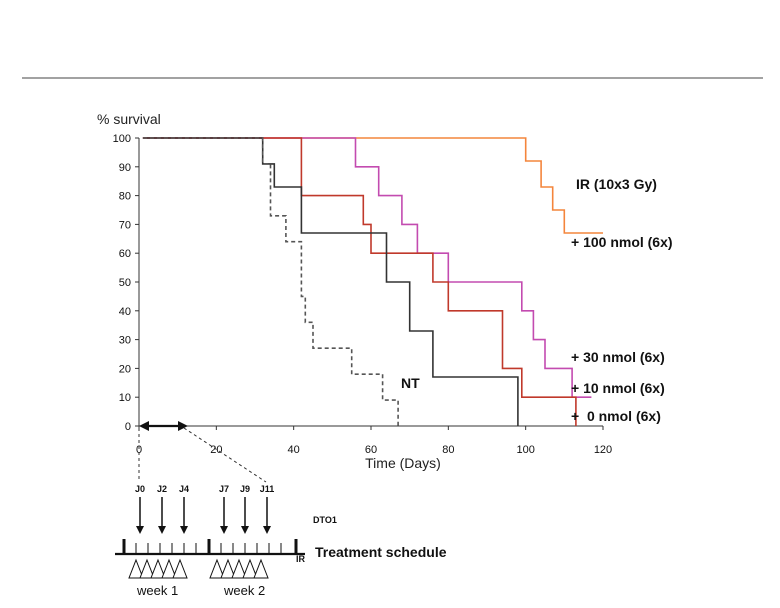 This screenshot has width=780, height=608. I want to click on y-ticks: 0 10 20 30 40 50 60 70 80 90 100, so click(126, 283).